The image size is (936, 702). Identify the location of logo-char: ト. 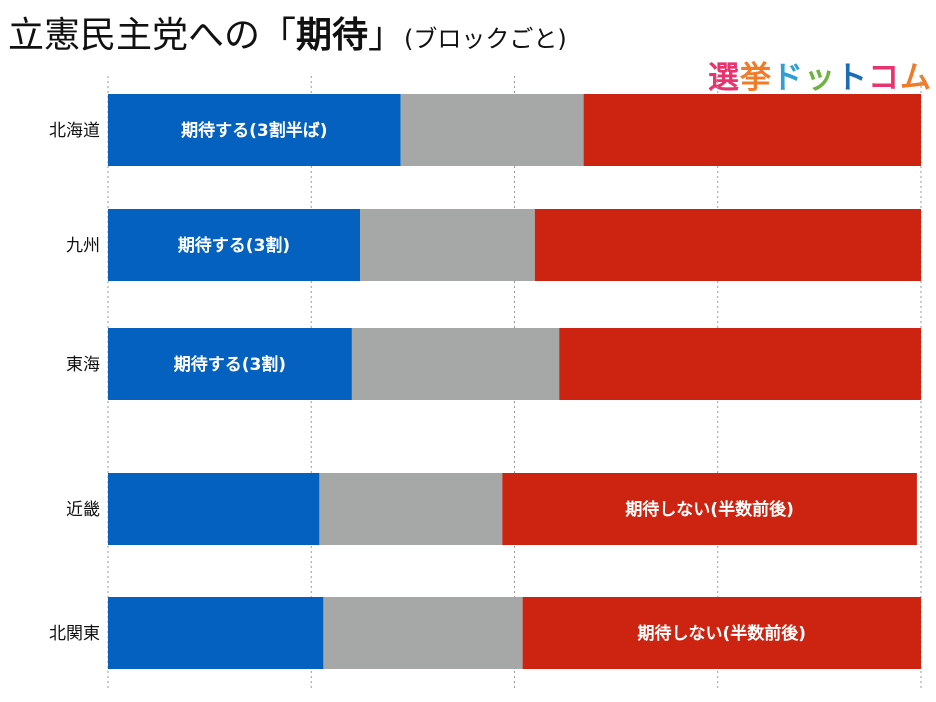
(852, 78).